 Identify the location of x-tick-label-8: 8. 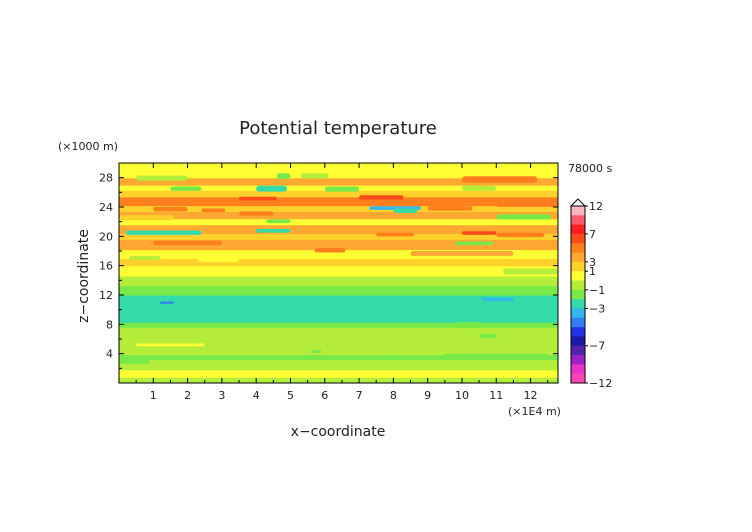
(393, 395).